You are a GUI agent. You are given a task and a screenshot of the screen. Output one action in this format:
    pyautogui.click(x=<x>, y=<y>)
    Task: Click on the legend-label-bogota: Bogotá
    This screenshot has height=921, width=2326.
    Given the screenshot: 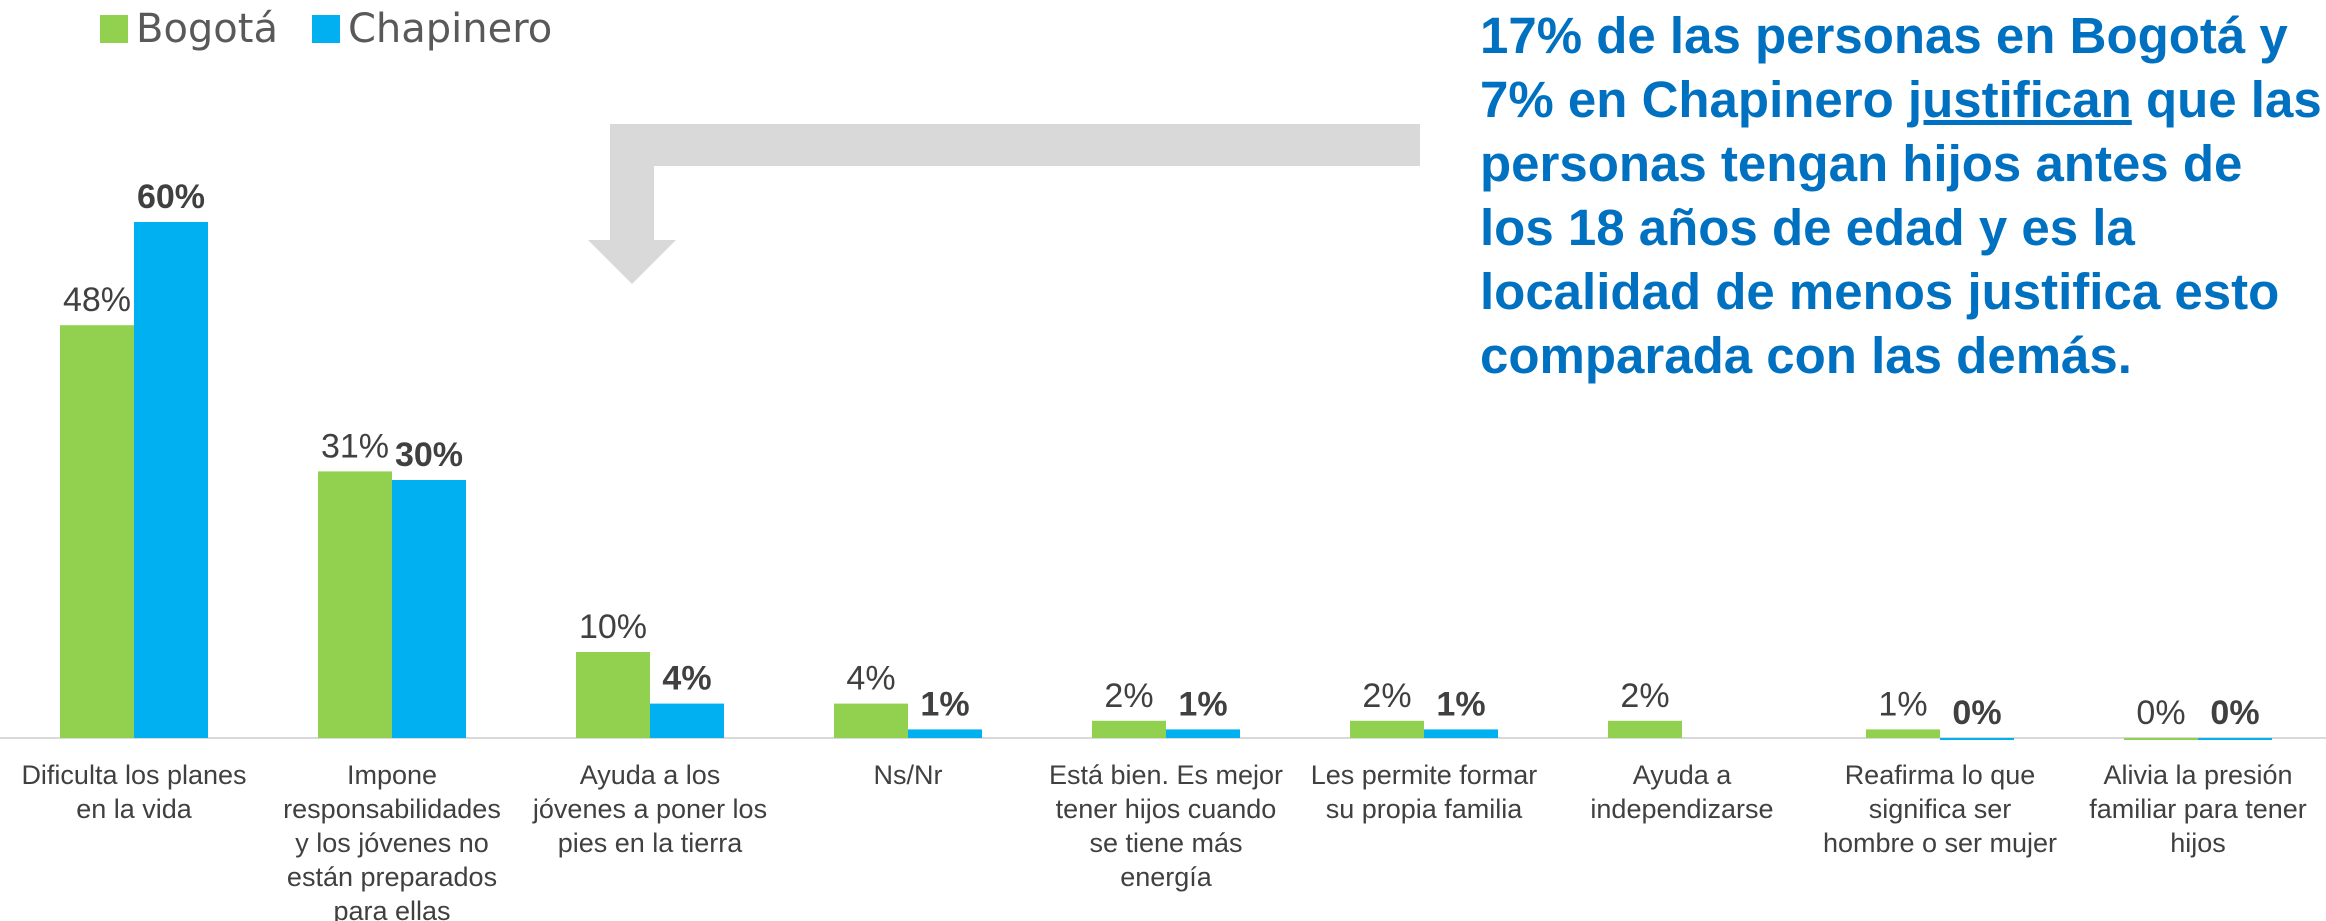 What is the action you would take?
    pyautogui.click(x=207, y=29)
    